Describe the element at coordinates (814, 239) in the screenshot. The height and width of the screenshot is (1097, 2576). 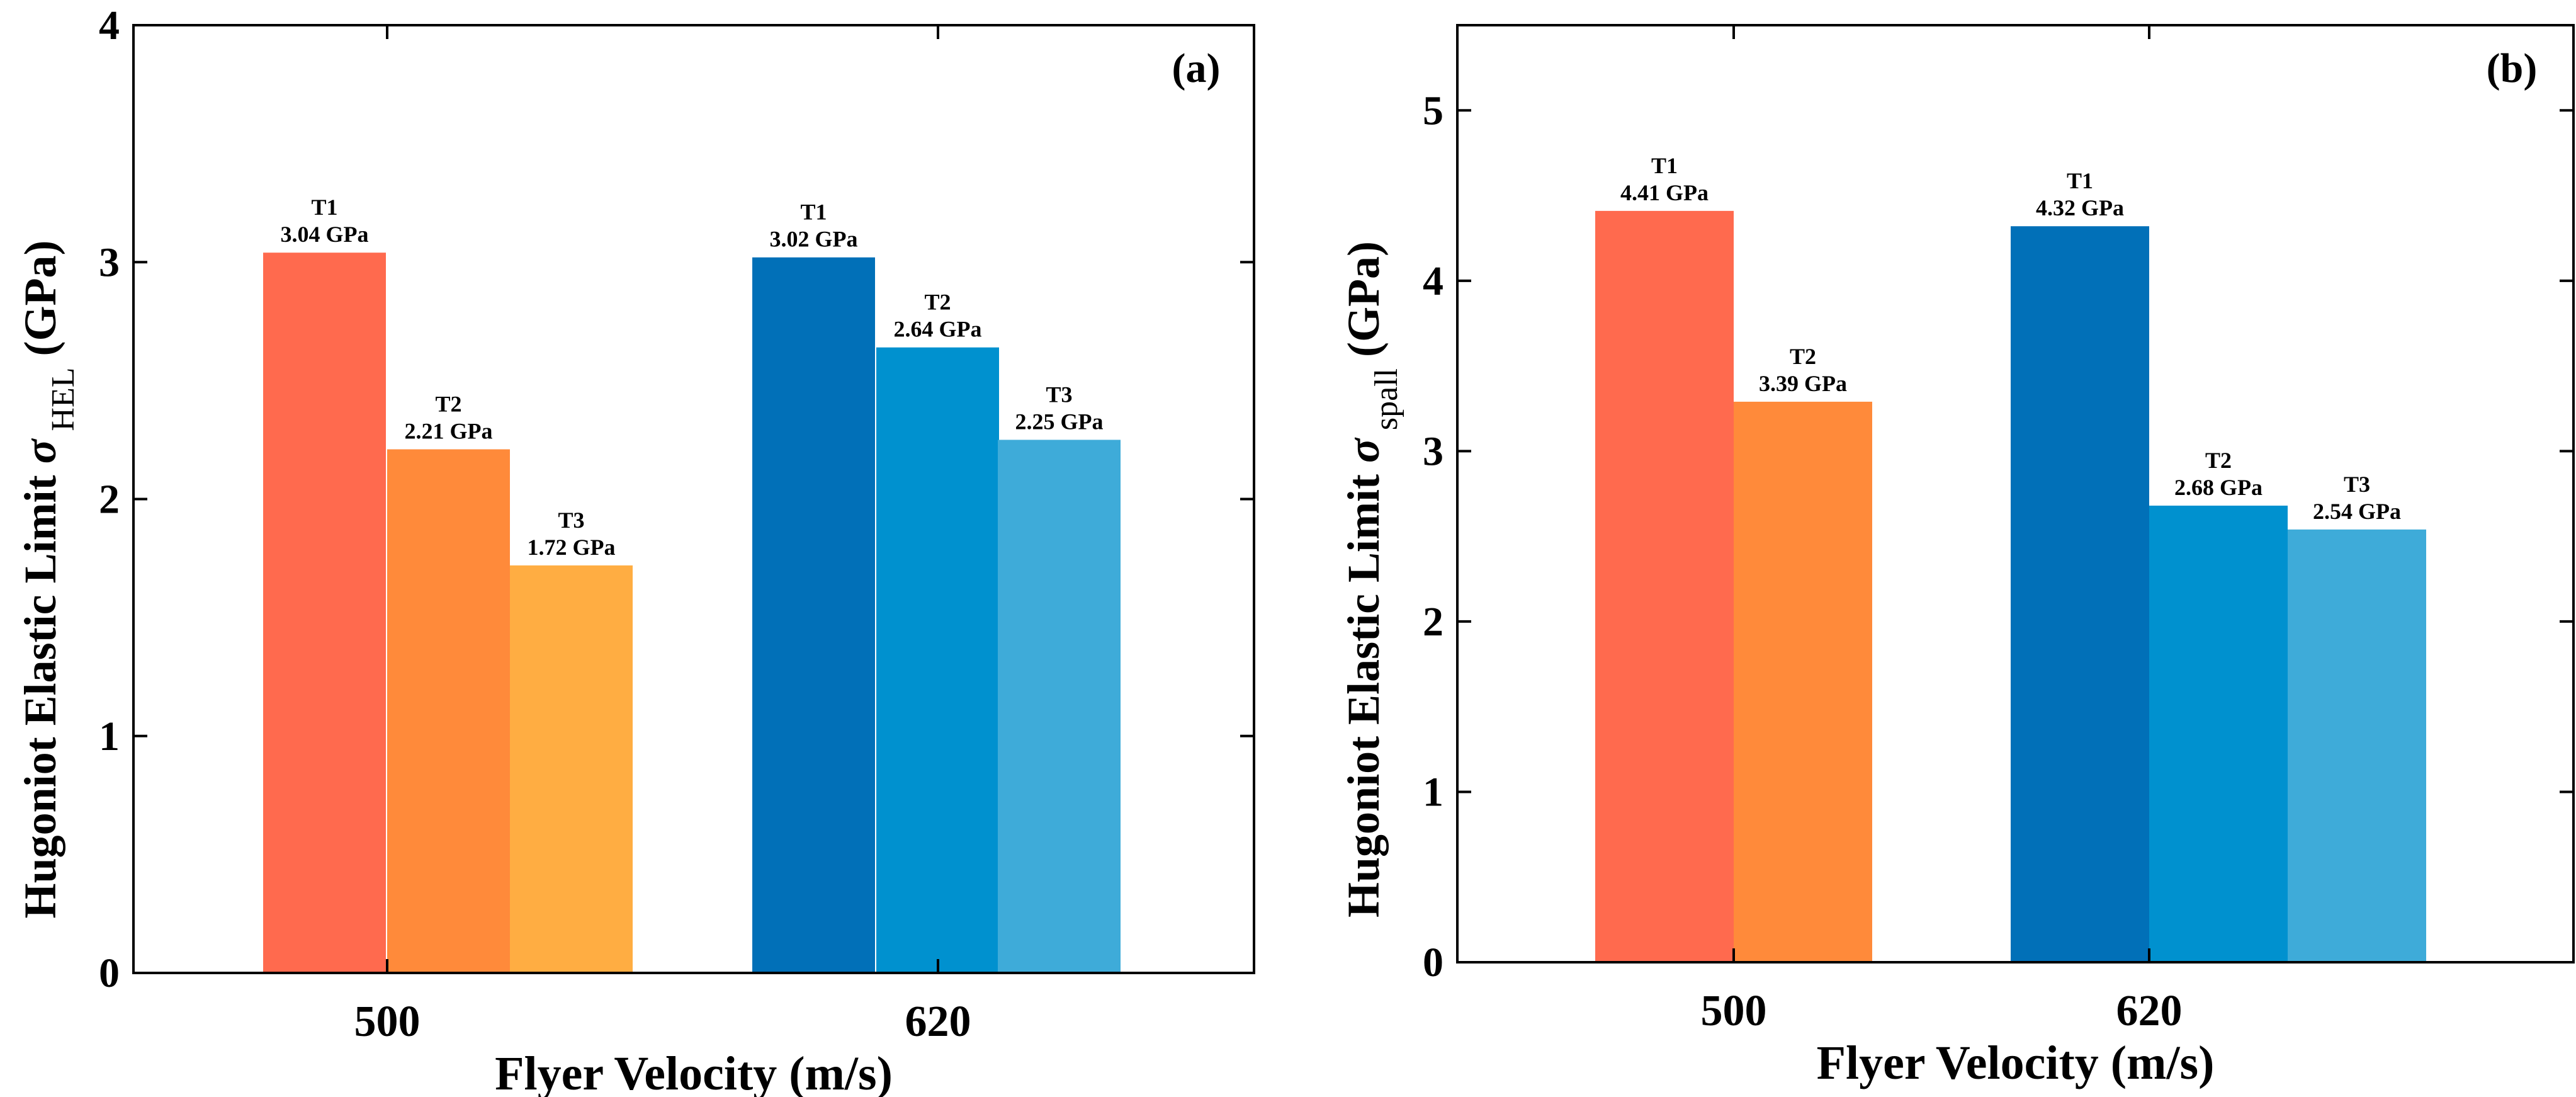
I see `bar-label-value: 3.02 GPa` at that location.